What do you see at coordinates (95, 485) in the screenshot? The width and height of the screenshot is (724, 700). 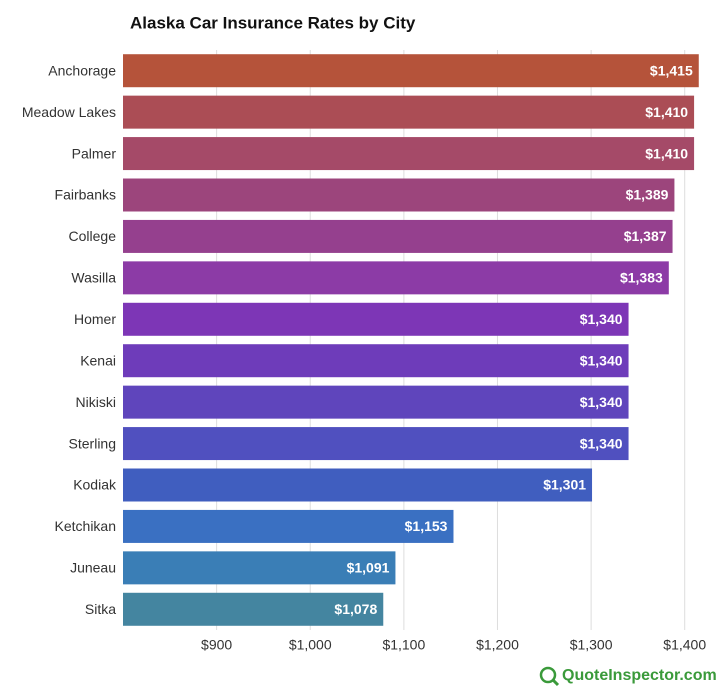 I see `y-tick-label: Kodiak` at bounding box center [95, 485].